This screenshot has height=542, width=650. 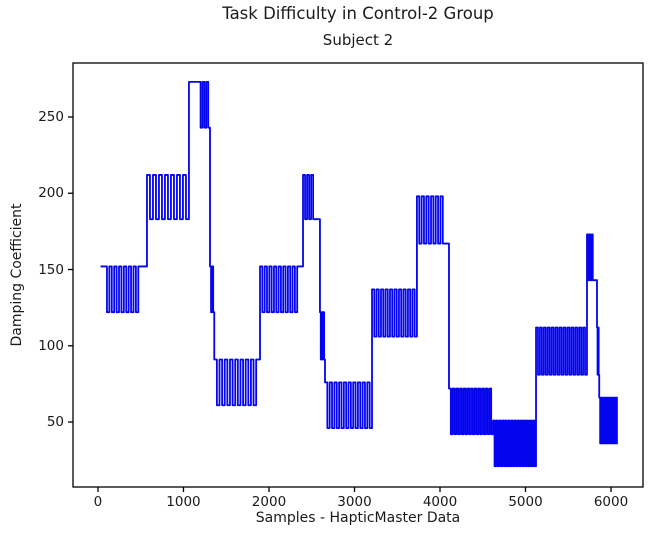 I want to click on y-tick-label: 50, so click(x=55, y=422).